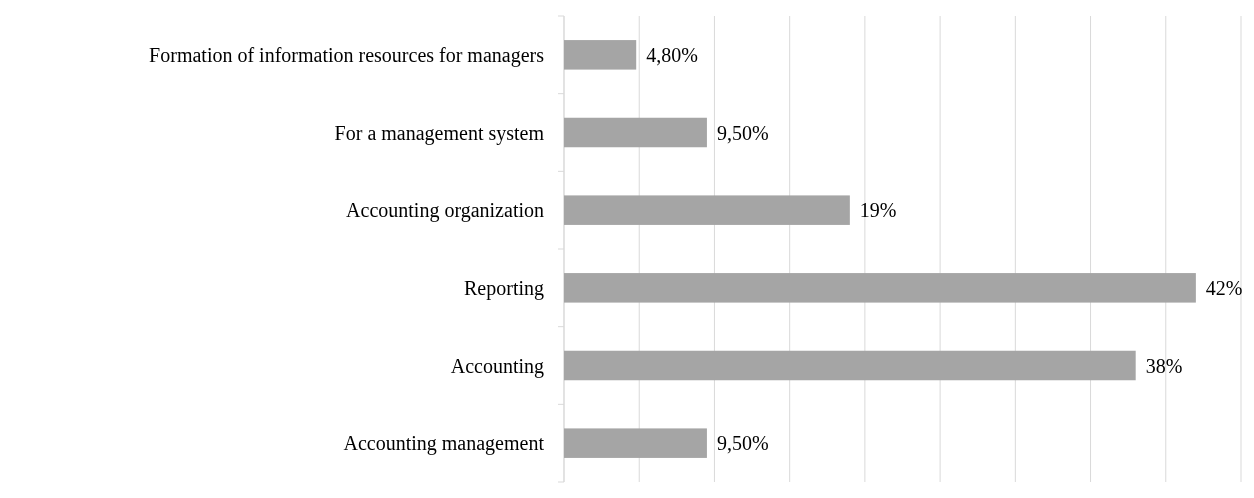 This screenshot has height=498, width=1254. I want to click on y-tick-label: Formation of information resources for managers, so click(347, 55).